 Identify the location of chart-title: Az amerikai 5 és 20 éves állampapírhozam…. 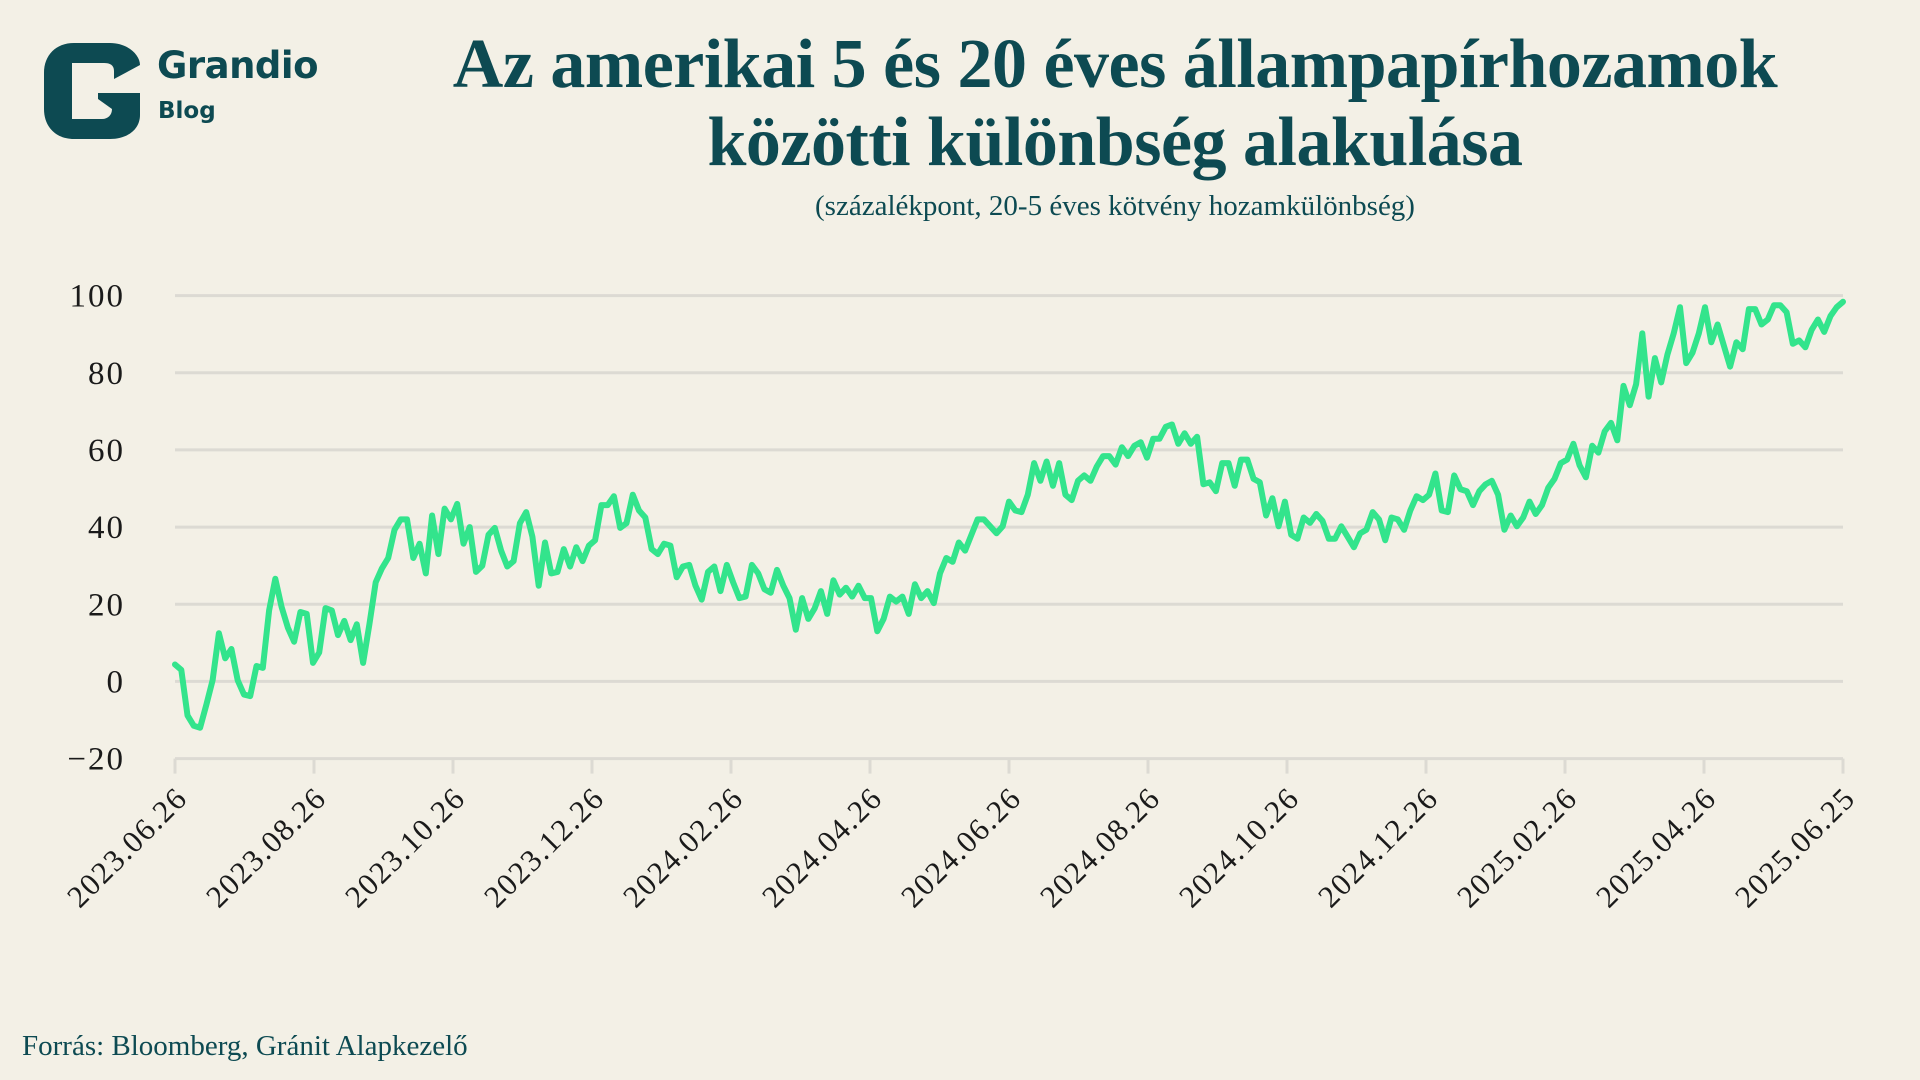
(1115, 104).